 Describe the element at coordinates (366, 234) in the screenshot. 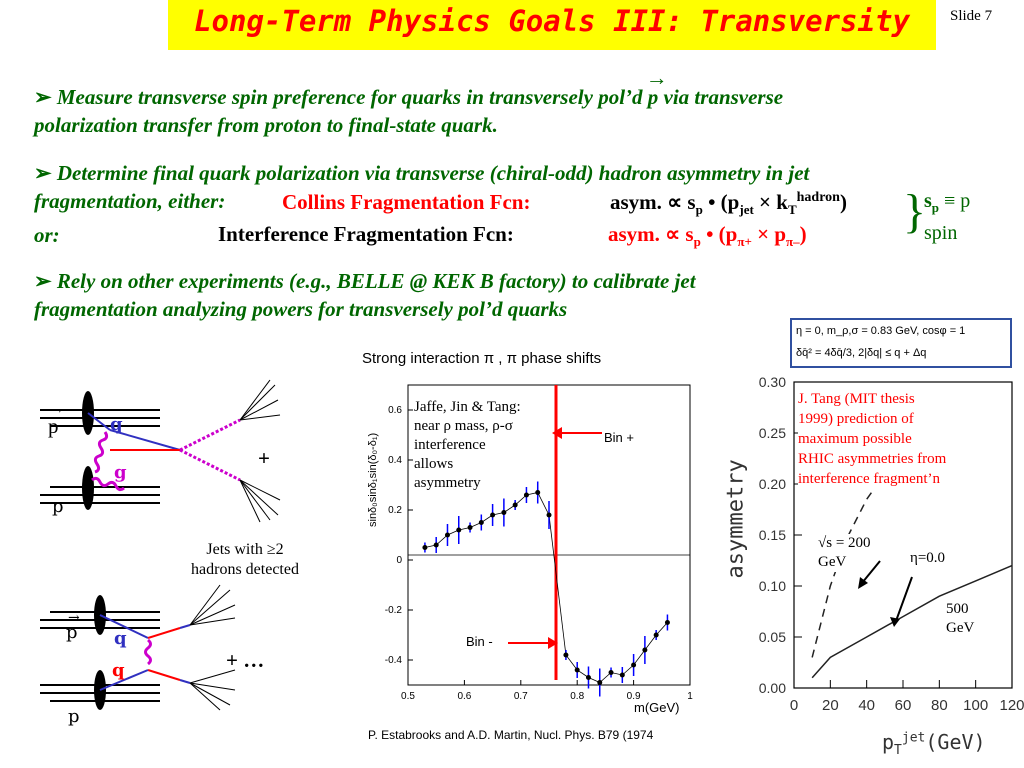

I see `interference-label: Interference Fragmentation Fcn:` at that location.